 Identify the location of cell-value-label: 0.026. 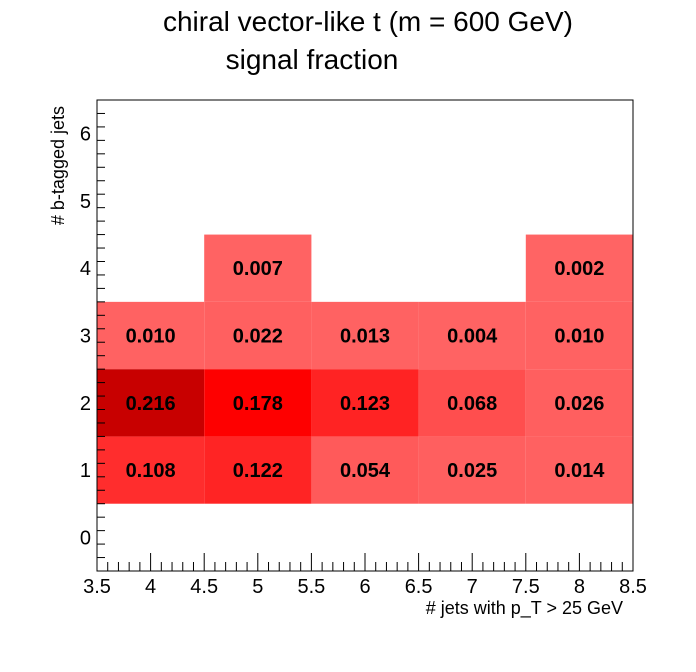
(579, 404).